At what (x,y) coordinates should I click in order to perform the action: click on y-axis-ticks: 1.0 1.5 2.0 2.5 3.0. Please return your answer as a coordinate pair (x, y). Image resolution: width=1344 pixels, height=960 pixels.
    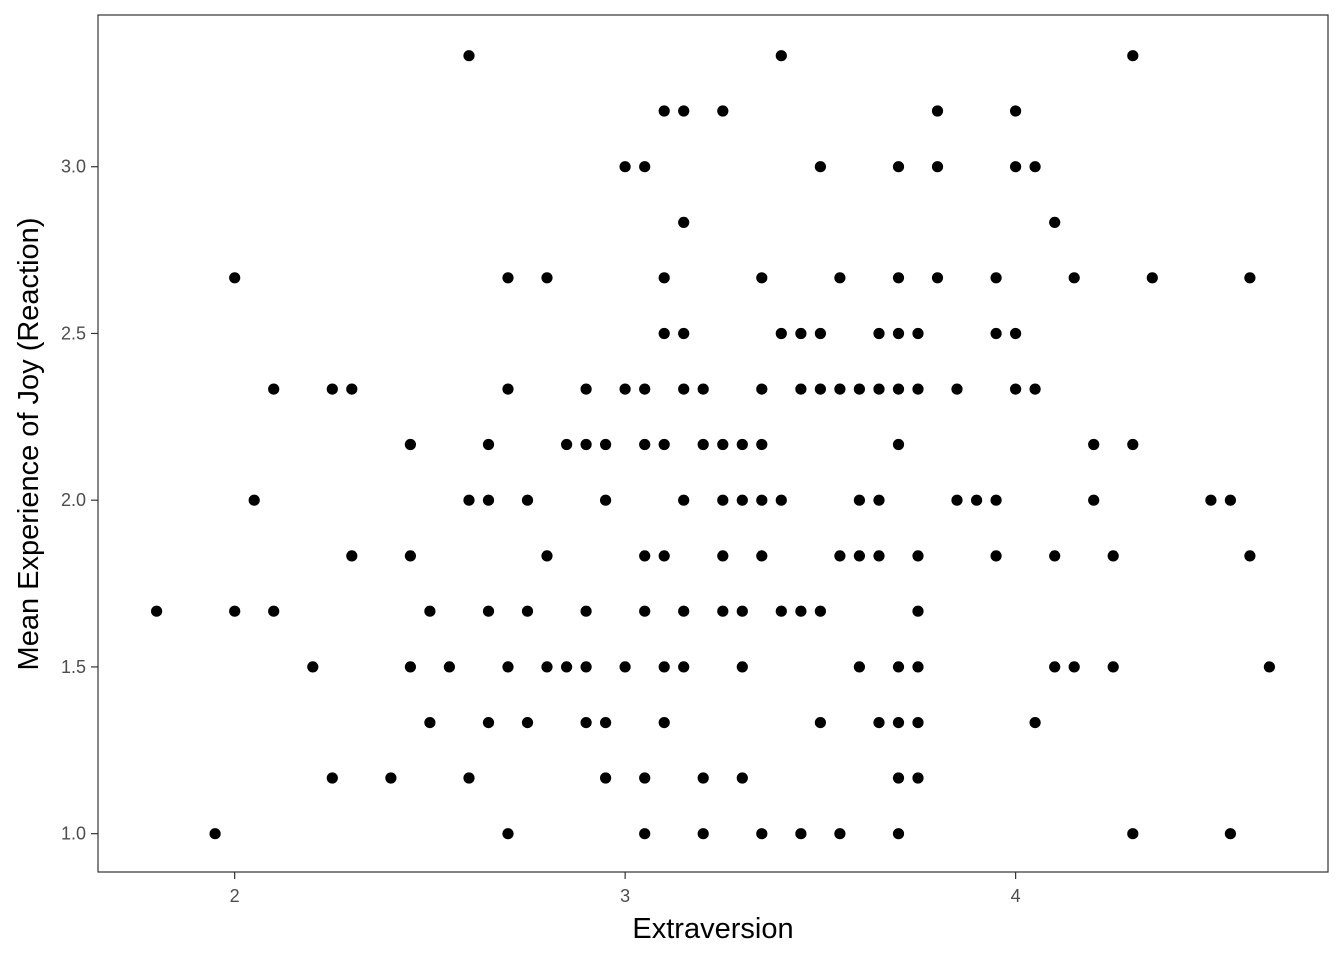
    Looking at the image, I should click on (79, 500).